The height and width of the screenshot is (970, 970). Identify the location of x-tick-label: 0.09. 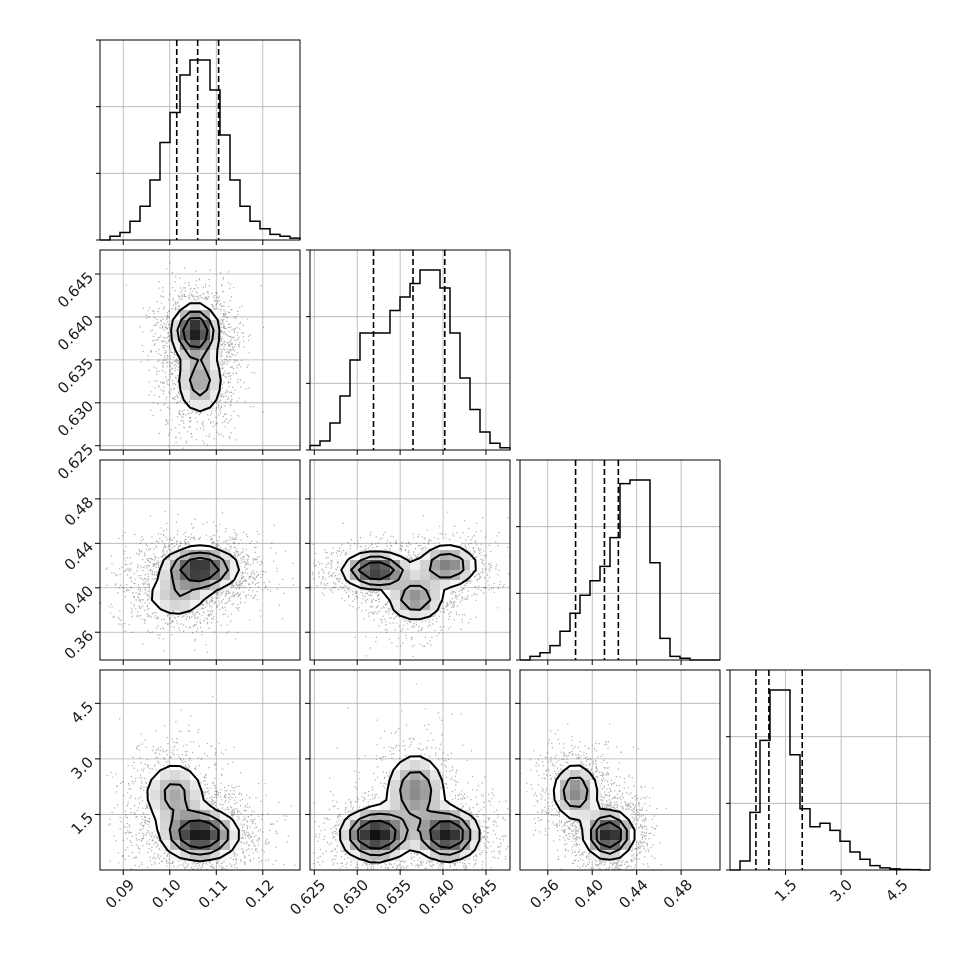
(120, 894).